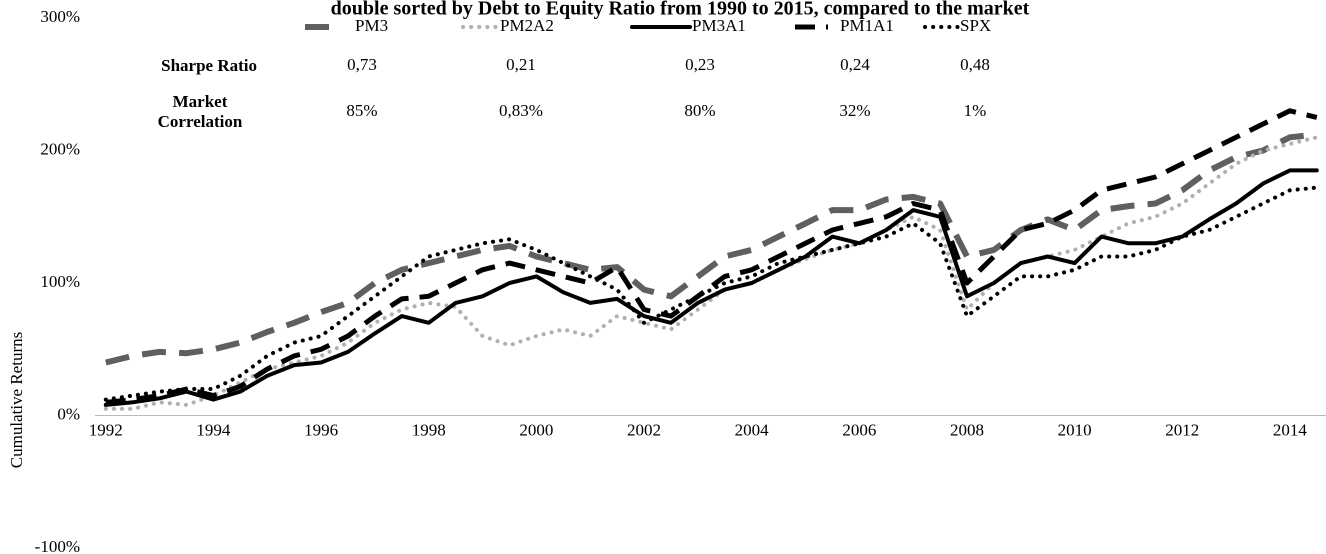  Describe the element at coordinates (429, 429) in the screenshot. I see `x-tick-label: 1998` at that location.